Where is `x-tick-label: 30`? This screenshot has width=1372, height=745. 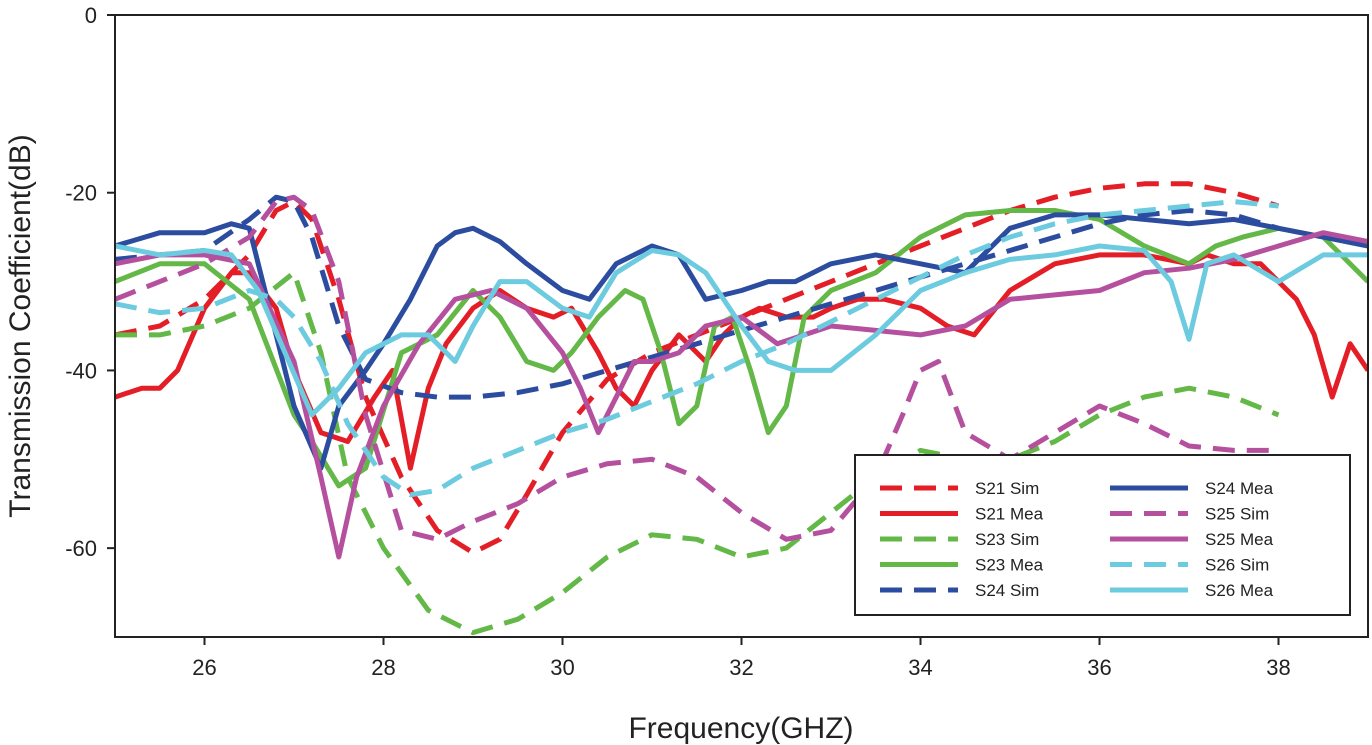 x-tick-label: 30 is located at coordinates (562, 667).